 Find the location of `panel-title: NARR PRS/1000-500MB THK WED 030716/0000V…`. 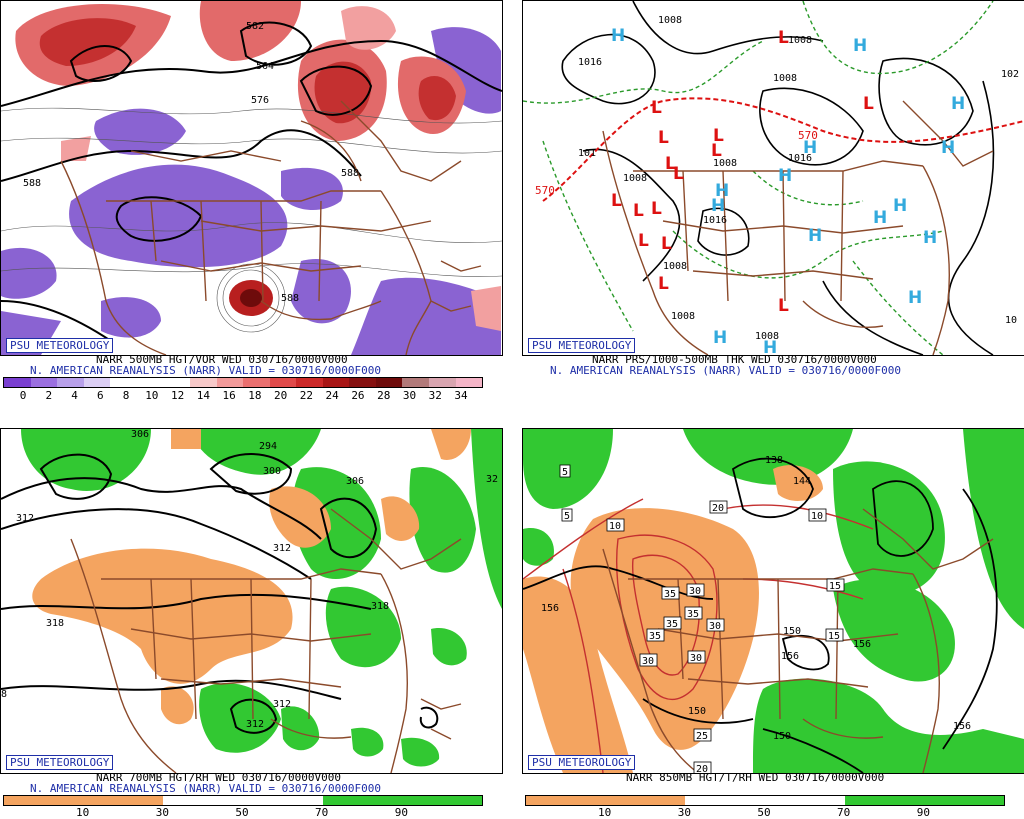

panel-title: NARR PRS/1000-500MB THK WED 030716/0000V… is located at coordinates (734, 359).